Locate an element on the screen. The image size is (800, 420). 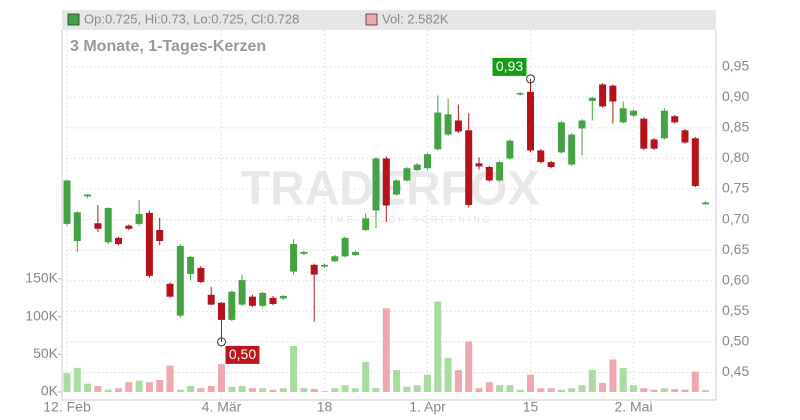
y-tick-label: 0,70 is located at coordinates (735, 218).